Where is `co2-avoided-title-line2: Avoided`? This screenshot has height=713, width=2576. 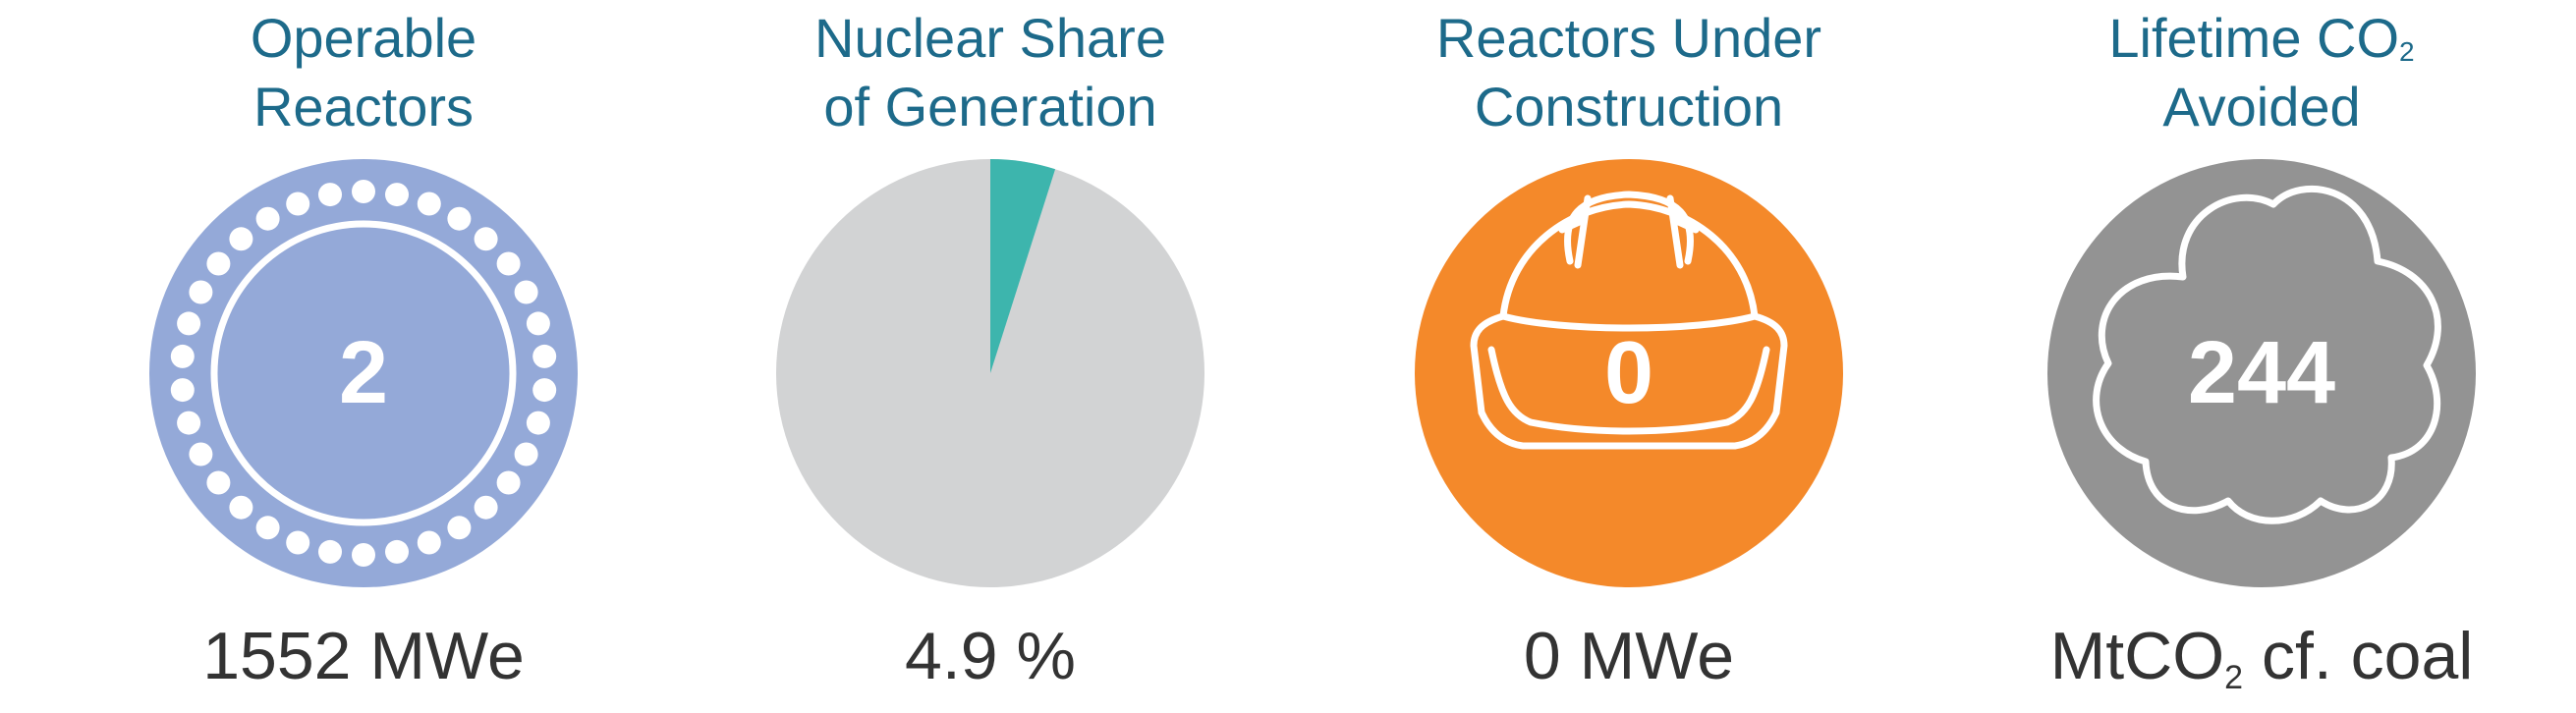
co2-avoided-title-line2: Avoided is located at coordinates (2261, 106).